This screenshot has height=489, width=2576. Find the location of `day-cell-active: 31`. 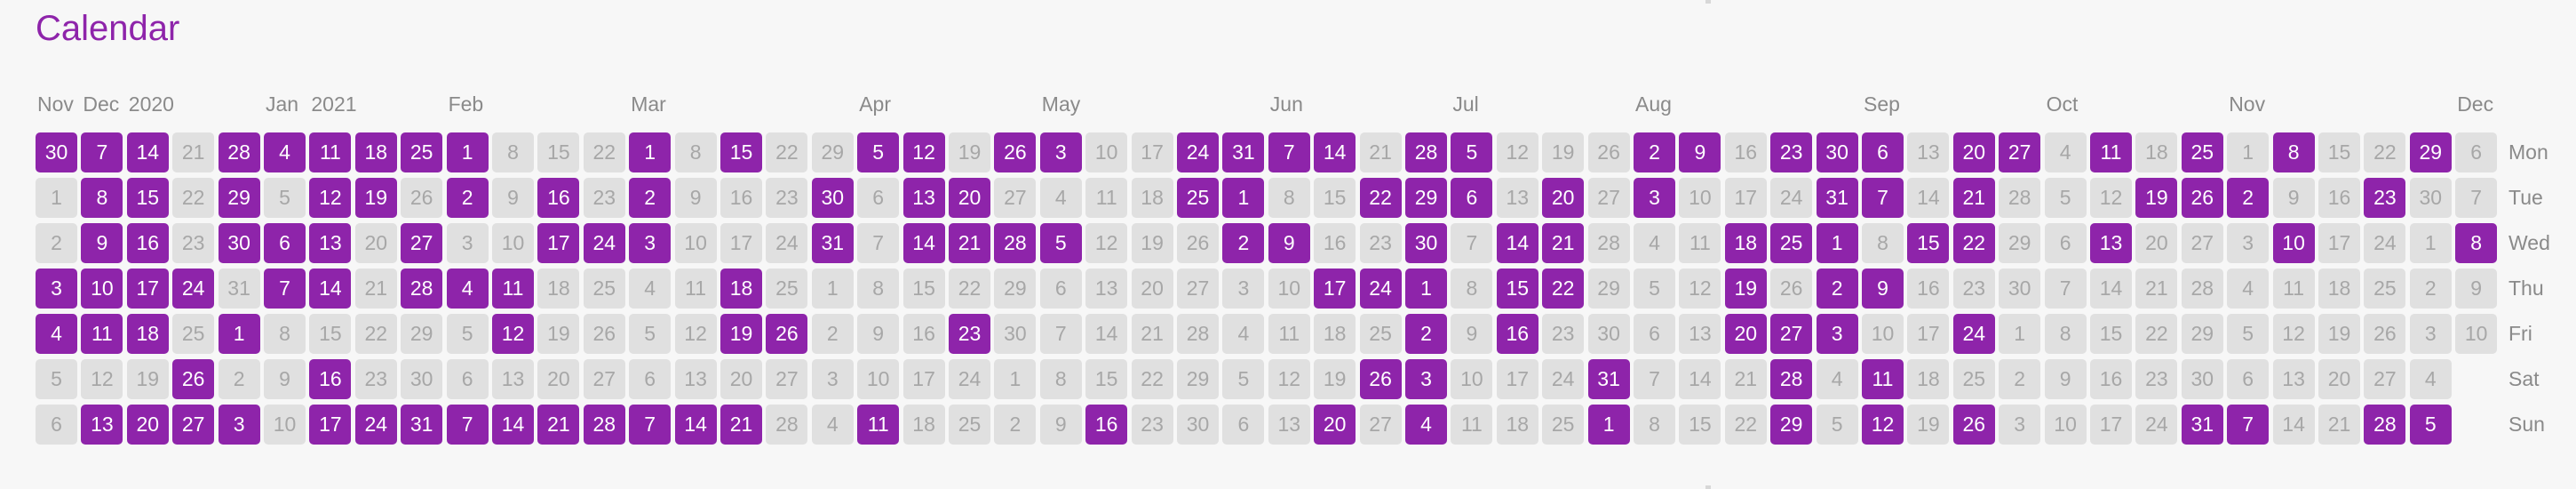

day-cell-active: 31 is located at coordinates (1837, 198).